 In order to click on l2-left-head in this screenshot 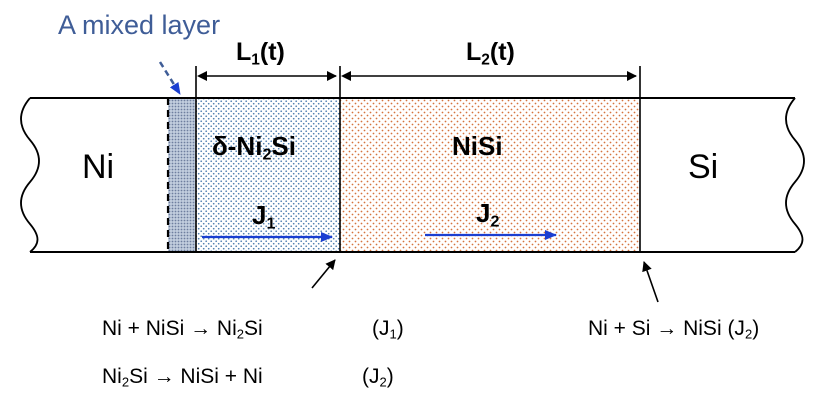, I will do `click(346, 76)`.